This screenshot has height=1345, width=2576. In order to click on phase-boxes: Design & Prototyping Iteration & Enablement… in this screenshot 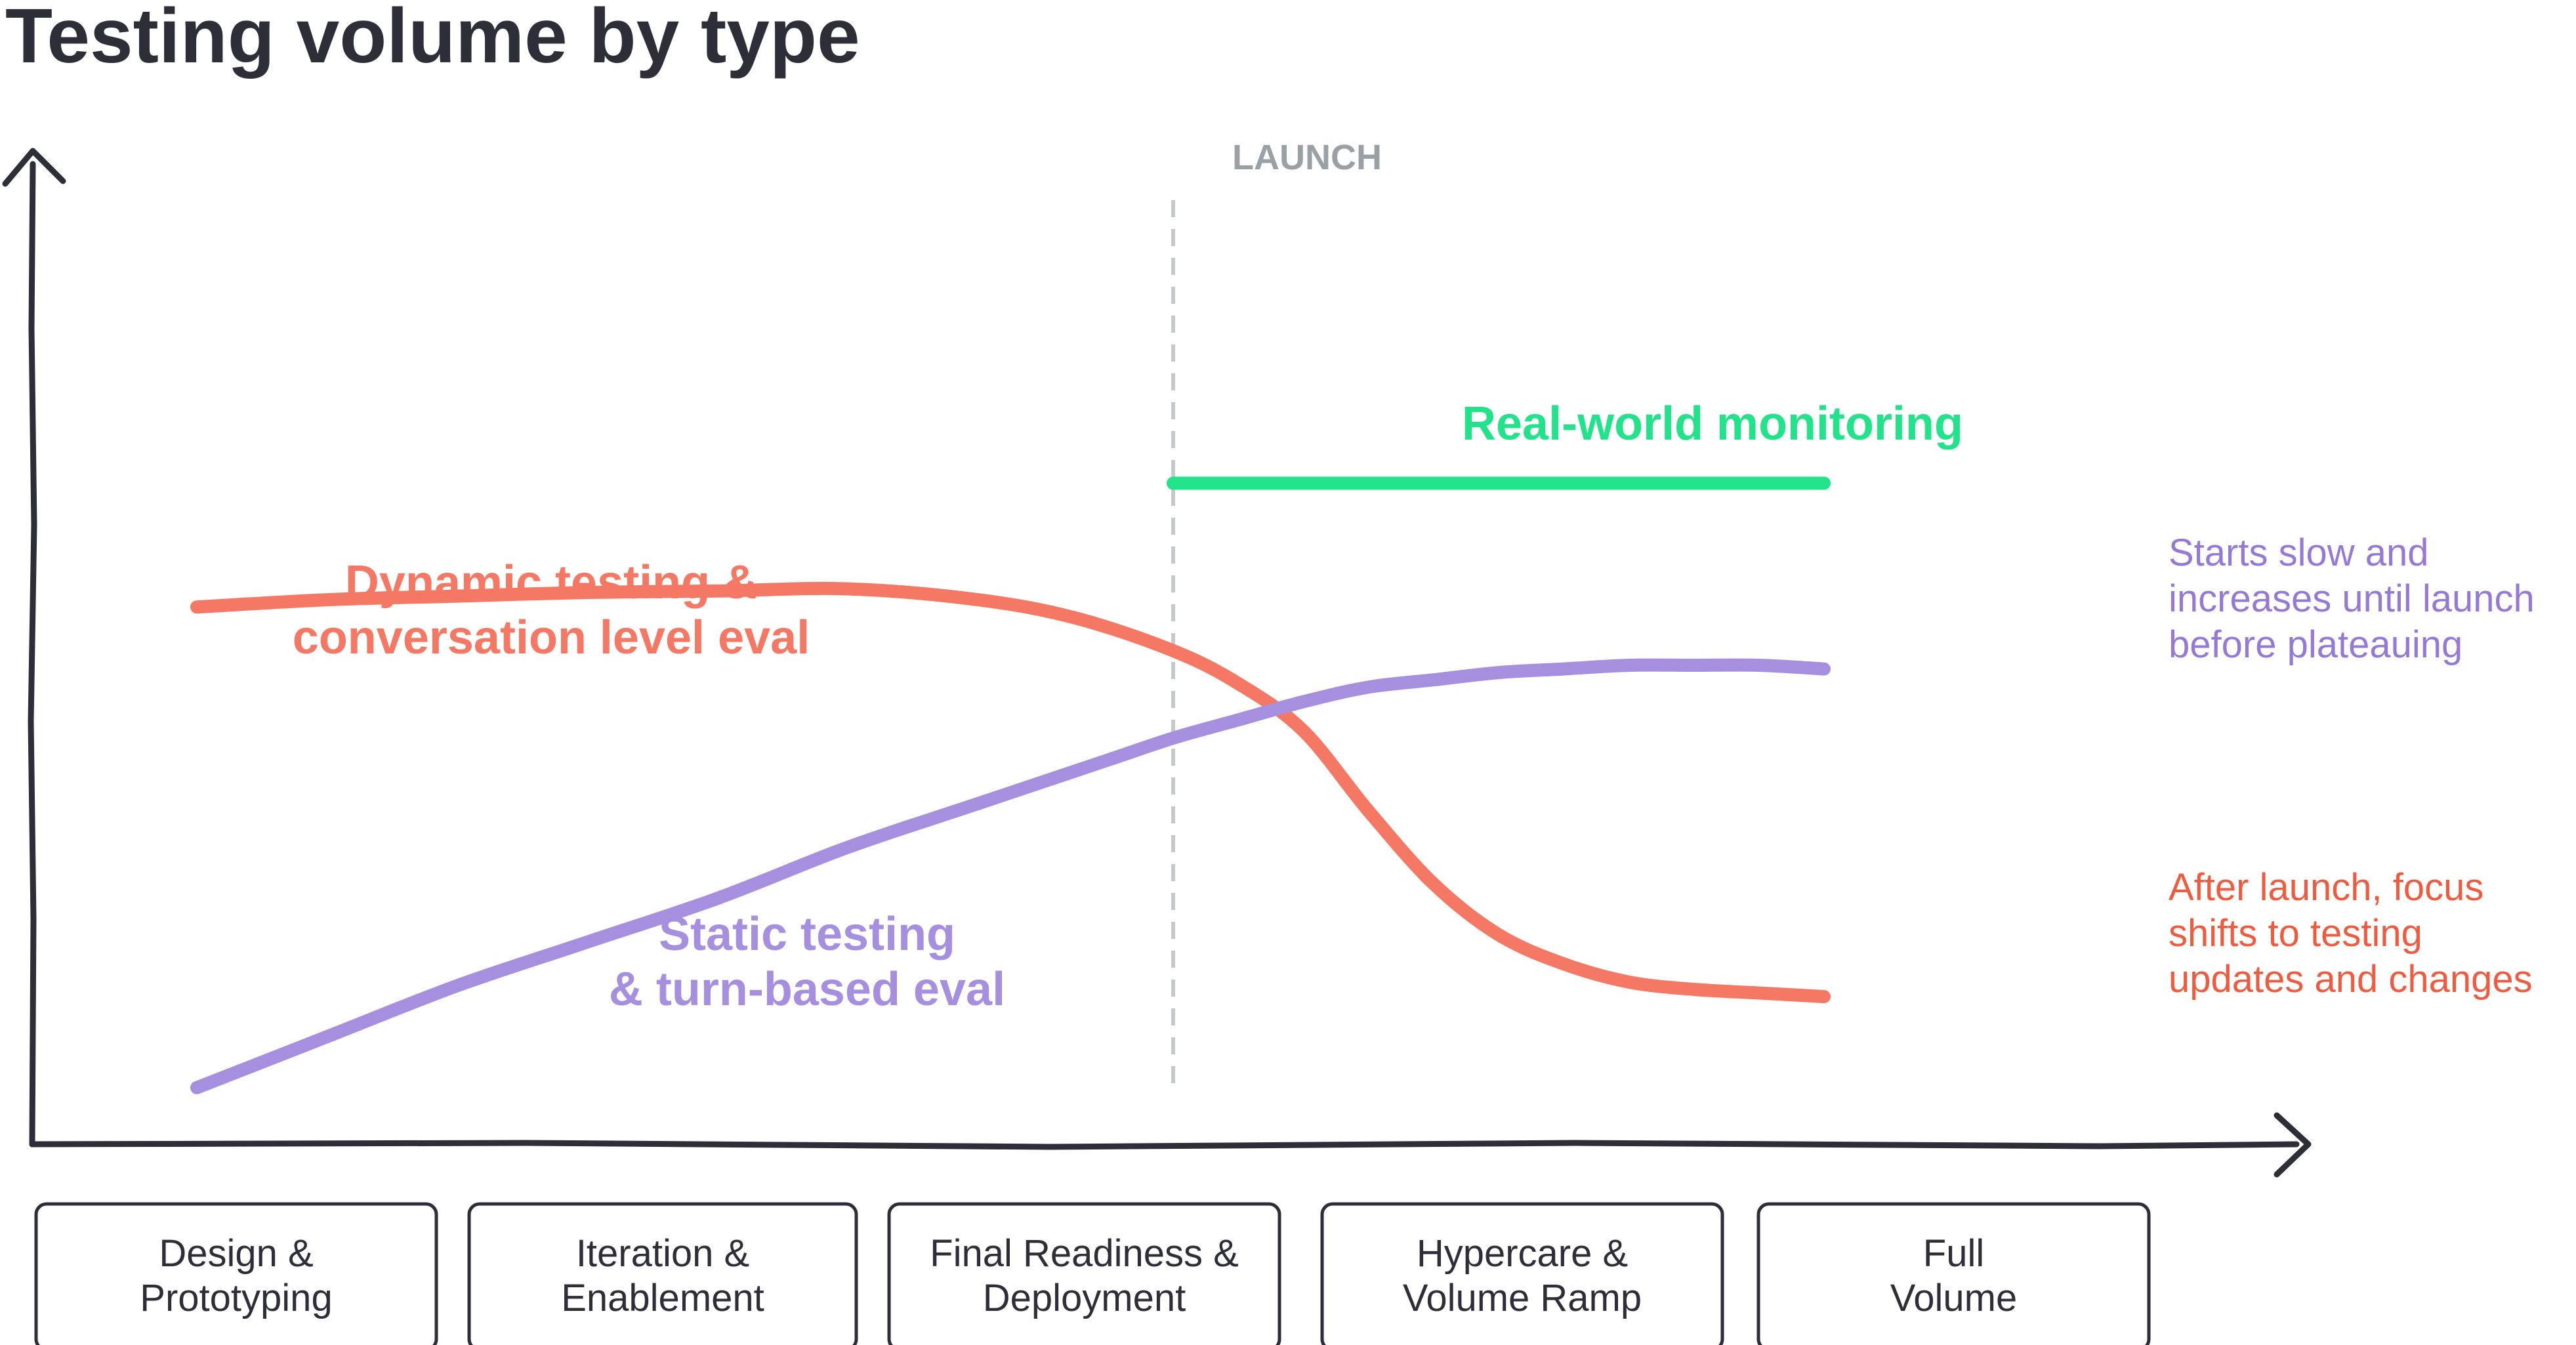, I will do `click(1092, 1274)`.